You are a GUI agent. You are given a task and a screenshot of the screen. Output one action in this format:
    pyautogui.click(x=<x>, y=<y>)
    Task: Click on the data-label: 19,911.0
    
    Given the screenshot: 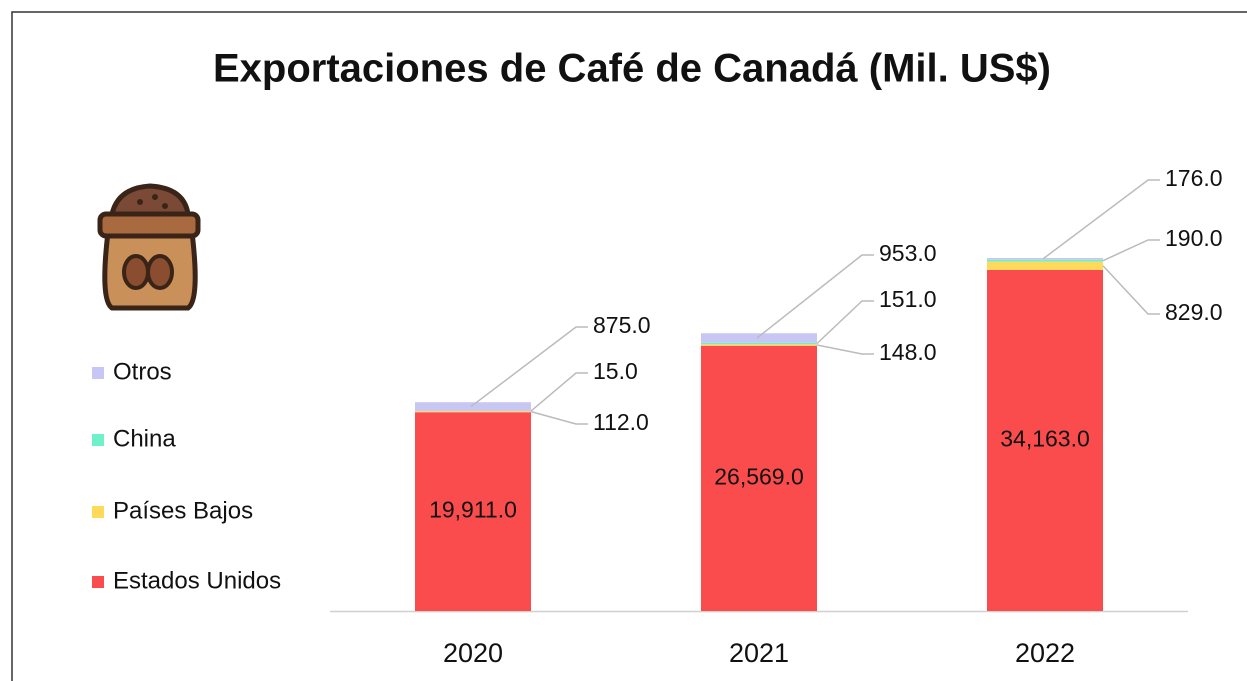 What is the action you would take?
    pyautogui.click(x=473, y=510)
    